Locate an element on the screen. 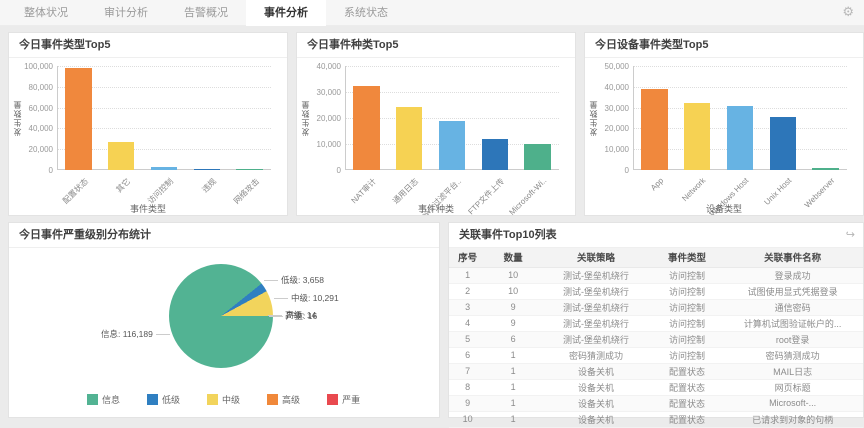 This screenshot has height=428, width=864. legend-label: 严重 is located at coordinates (351, 400).